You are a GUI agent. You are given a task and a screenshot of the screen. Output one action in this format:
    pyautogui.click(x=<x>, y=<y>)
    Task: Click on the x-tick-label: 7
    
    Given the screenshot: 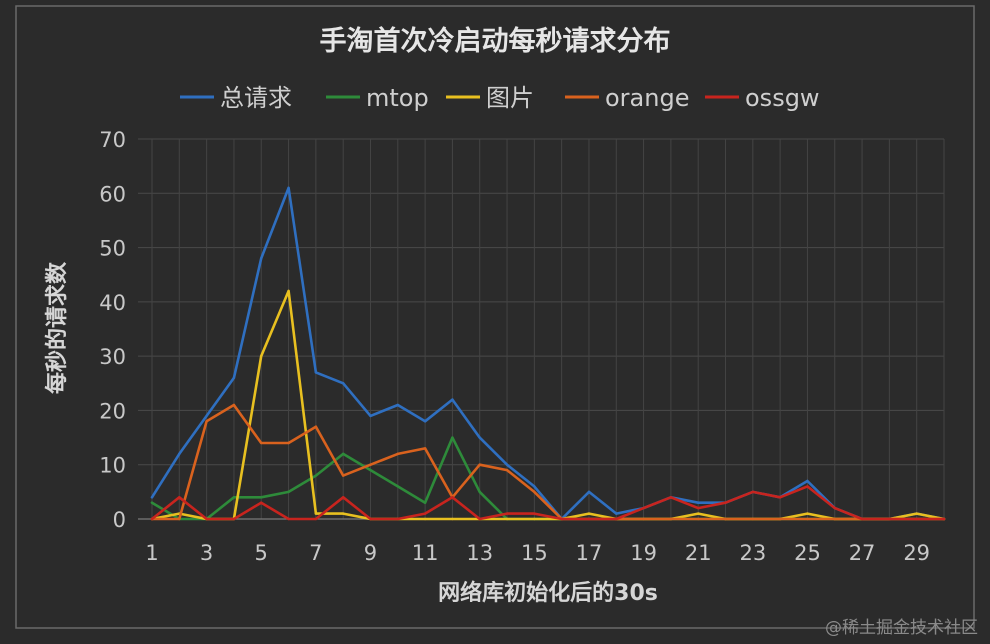 What is the action you would take?
    pyautogui.click(x=315, y=553)
    